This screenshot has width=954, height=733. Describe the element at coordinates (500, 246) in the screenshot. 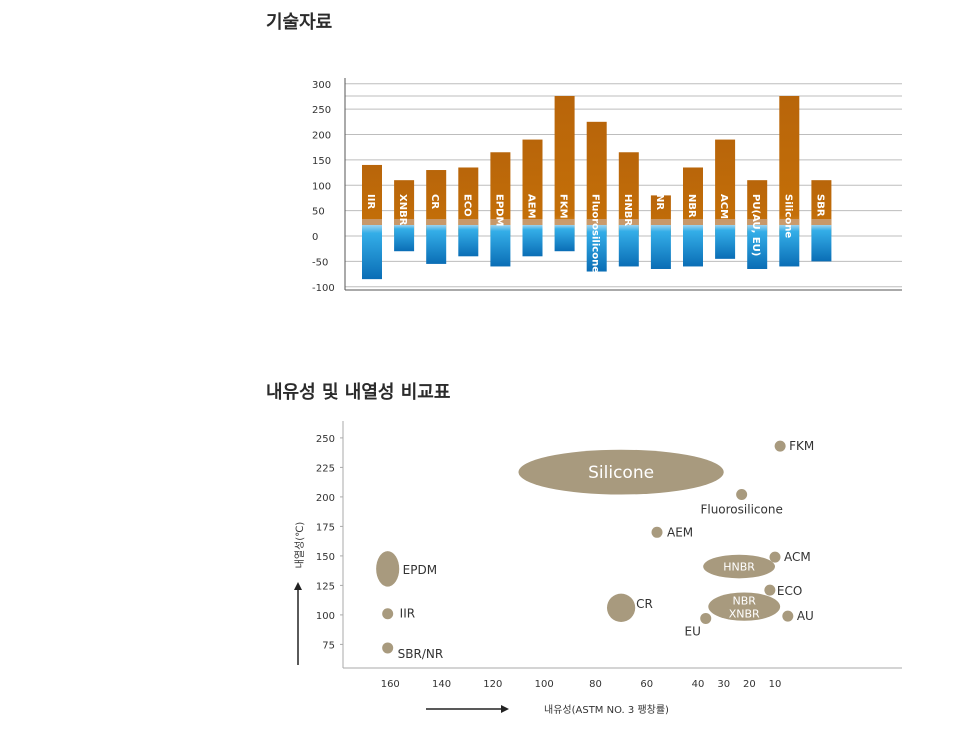

I see `bar-min-EPDM` at that location.